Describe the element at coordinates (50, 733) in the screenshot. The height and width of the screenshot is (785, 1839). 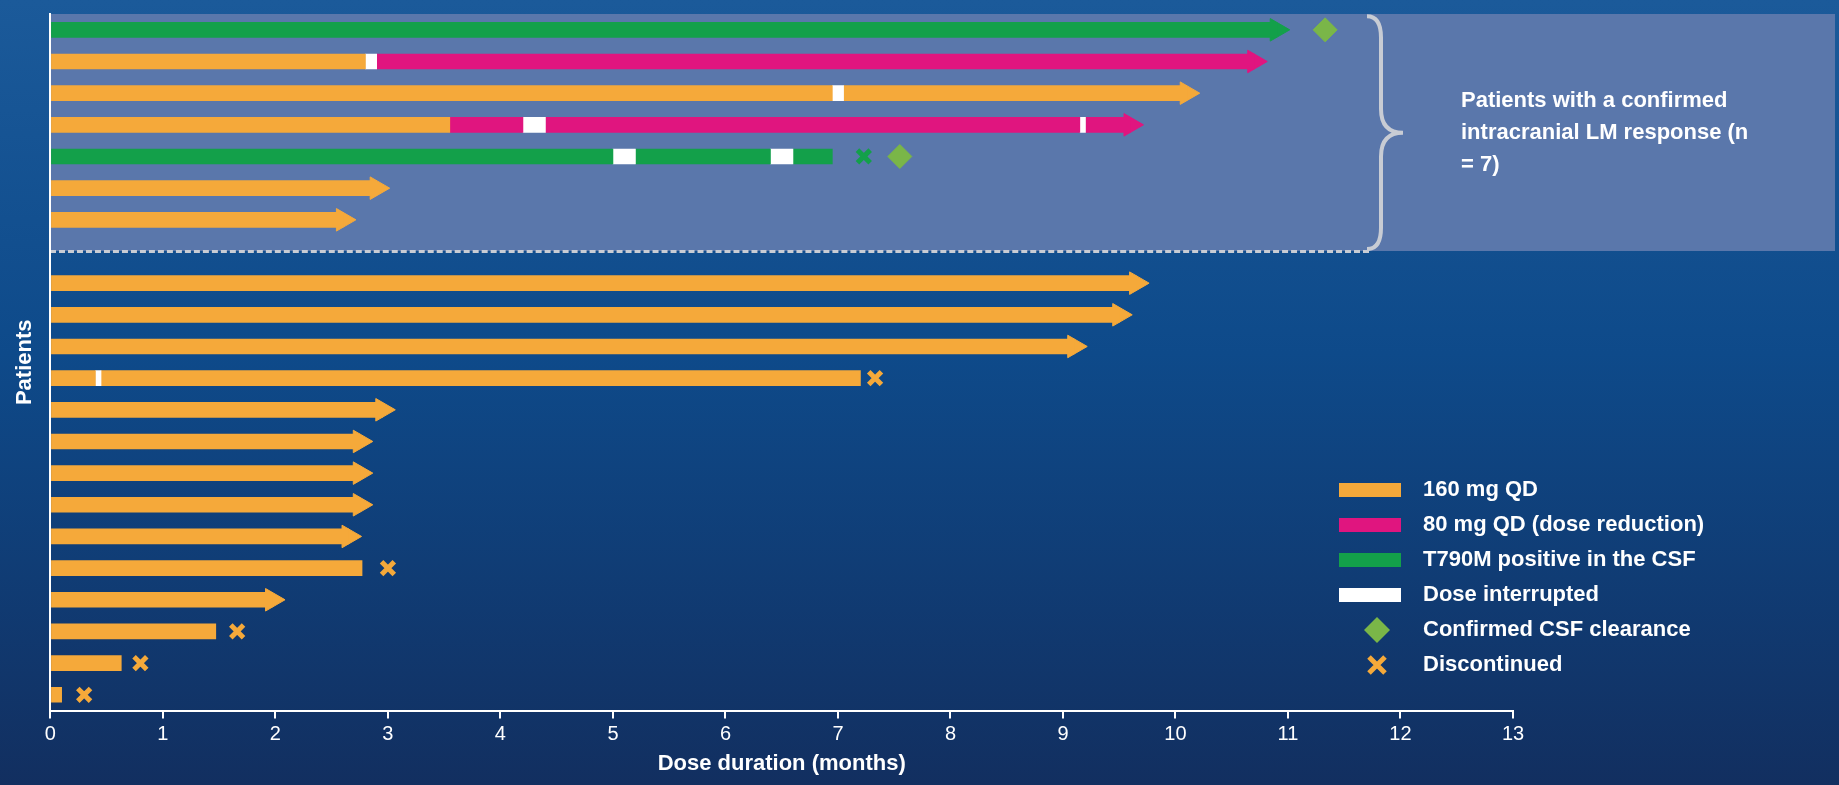
I see `x-tick-label: 0` at that location.